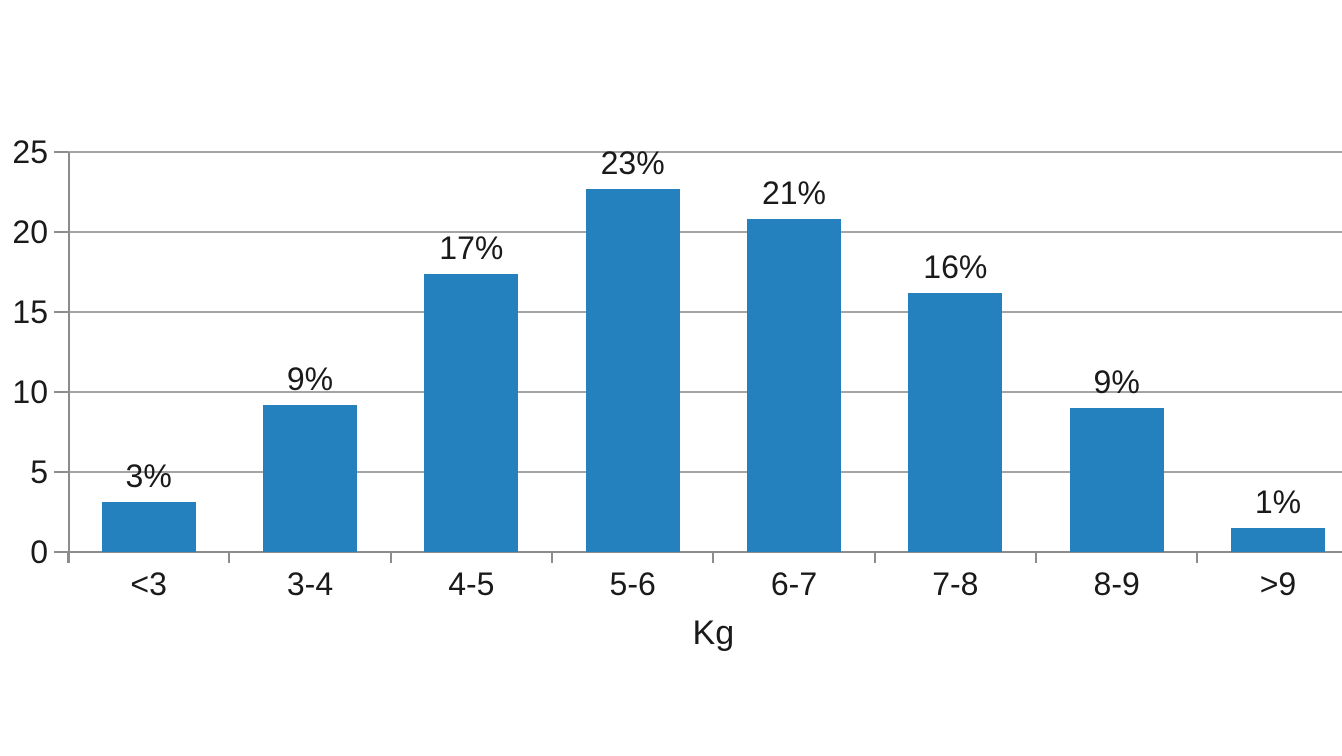 The height and width of the screenshot is (756, 1342). Describe the element at coordinates (30, 232) in the screenshot. I see `y-axis-tick-label: 20` at that location.